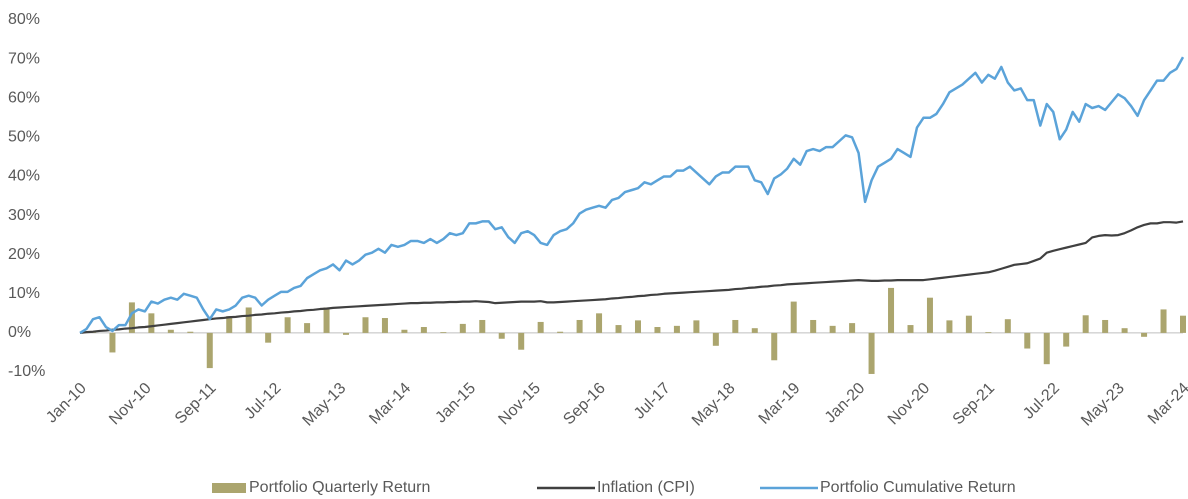  Describe the element at coordinates (1166, 404) in the screenshot. I see `x-tick-label: Mar-24` at that location.